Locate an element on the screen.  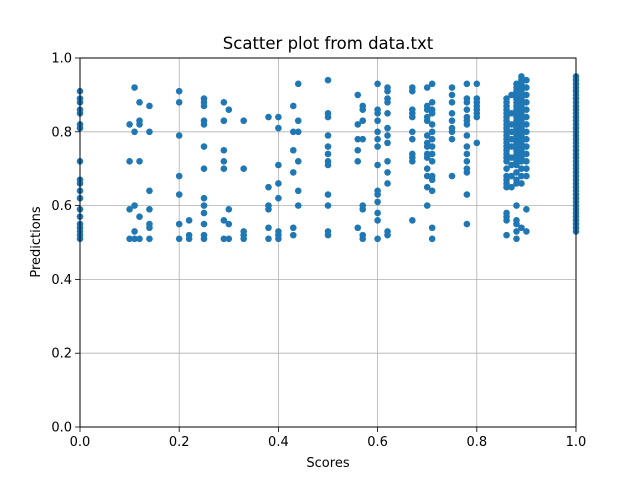
x-axis-label: Scores is located at coordinates (327, 463).